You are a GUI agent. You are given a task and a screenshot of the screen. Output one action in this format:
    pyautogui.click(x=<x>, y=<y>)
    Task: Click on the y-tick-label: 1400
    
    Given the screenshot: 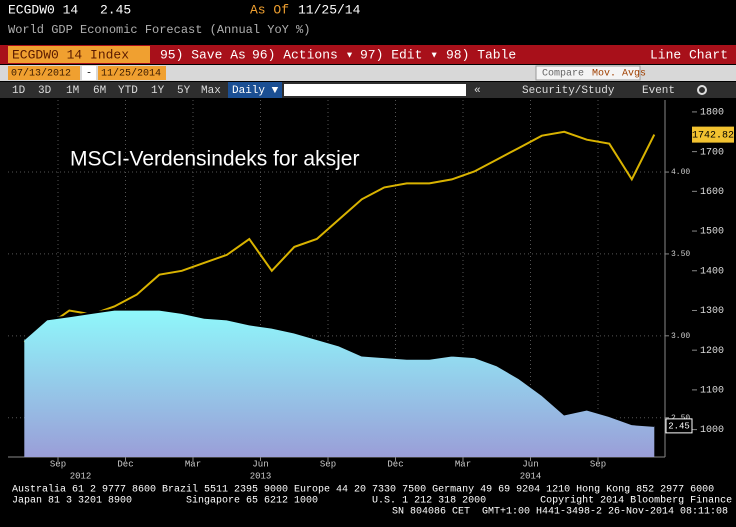 What is the action you would take?
    pyautogui.click(x=712, y=271)
    